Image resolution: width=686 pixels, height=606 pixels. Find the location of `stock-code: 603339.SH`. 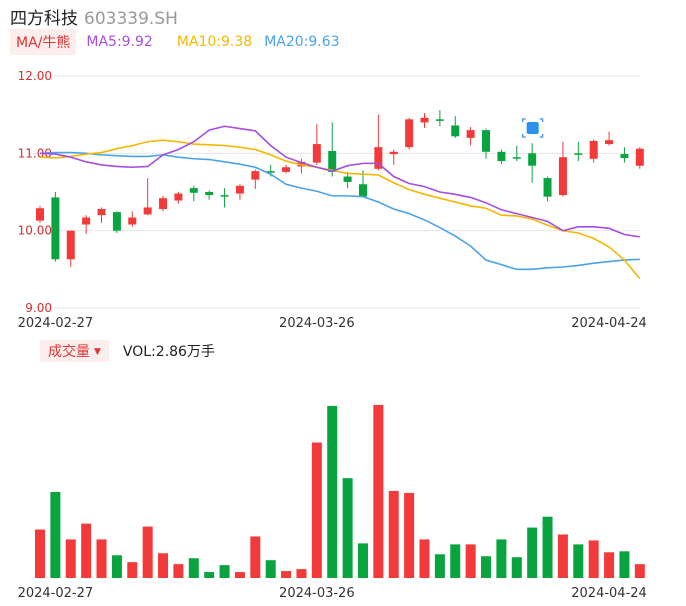

stock-code: 603339.SH is located at coordinates (131, 19).